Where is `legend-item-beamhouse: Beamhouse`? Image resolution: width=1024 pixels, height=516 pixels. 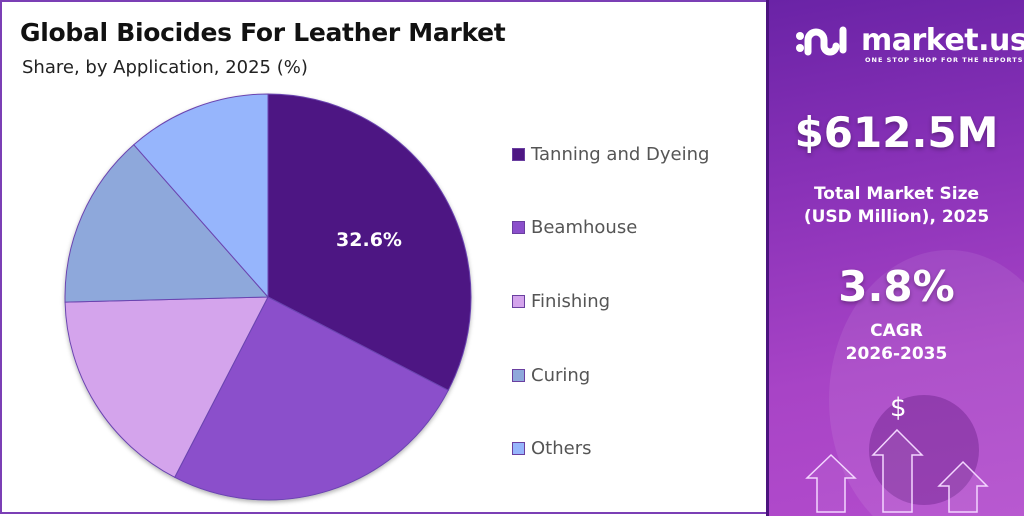
legend-item-beamhouse: Beamhouse is located at coordinates (574, 227).